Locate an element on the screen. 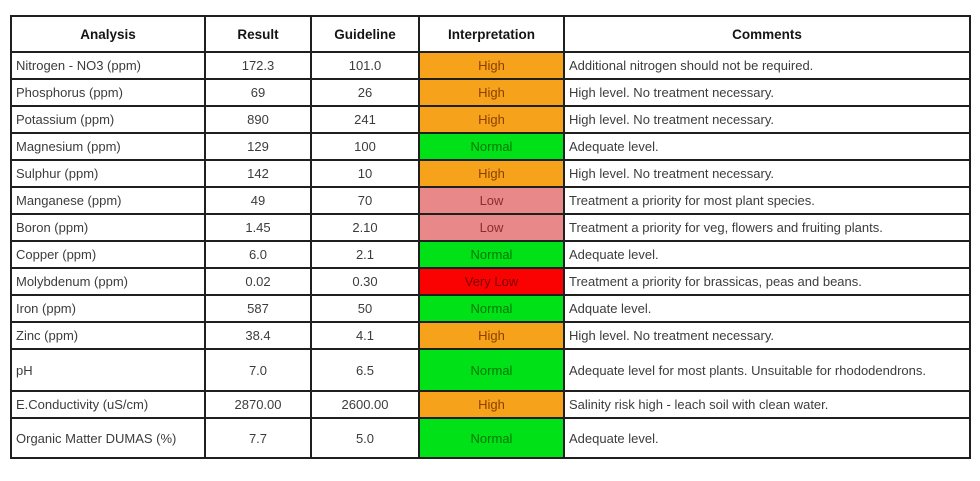  result-cell: 7.0 is located at coordinates (258, 370).